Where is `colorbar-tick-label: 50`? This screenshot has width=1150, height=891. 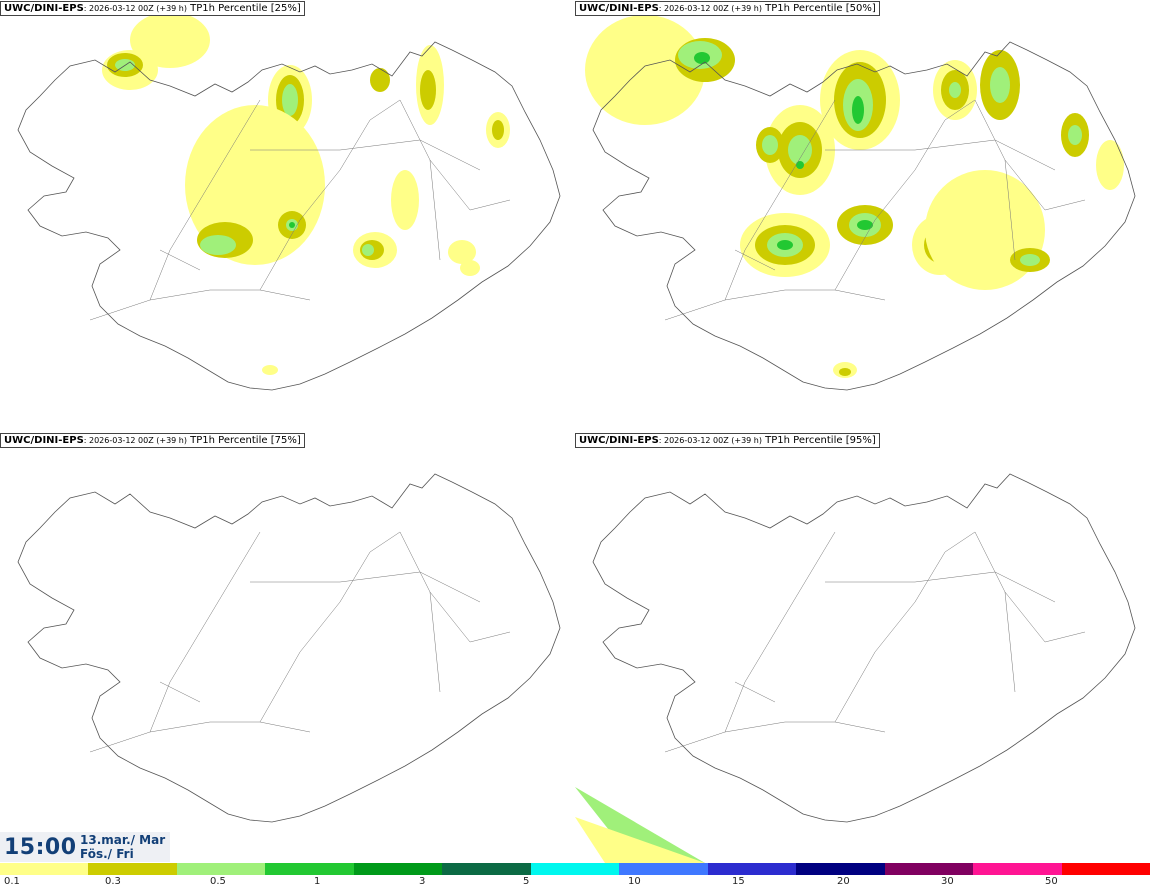
colorbar-tick-label: 50 is located at coordinates (1051, 881).